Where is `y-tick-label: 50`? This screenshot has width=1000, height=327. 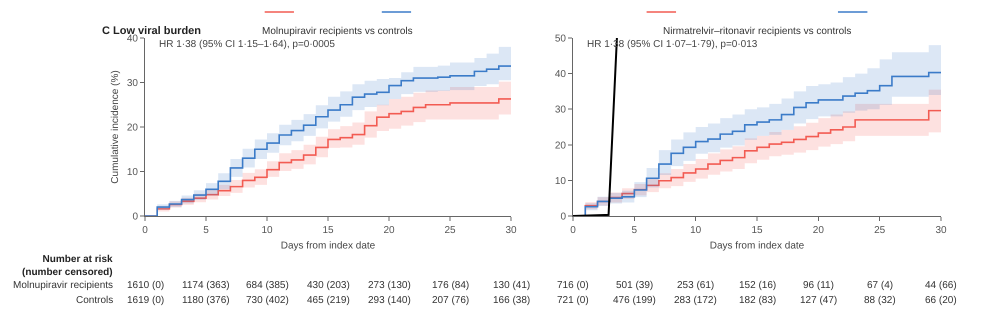 y-tick-label: 50 is located at coordinates (560, 39).